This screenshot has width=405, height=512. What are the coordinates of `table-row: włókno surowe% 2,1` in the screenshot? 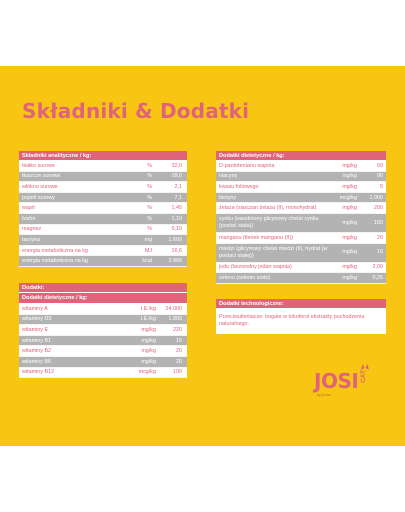 It's located at (103, 187).